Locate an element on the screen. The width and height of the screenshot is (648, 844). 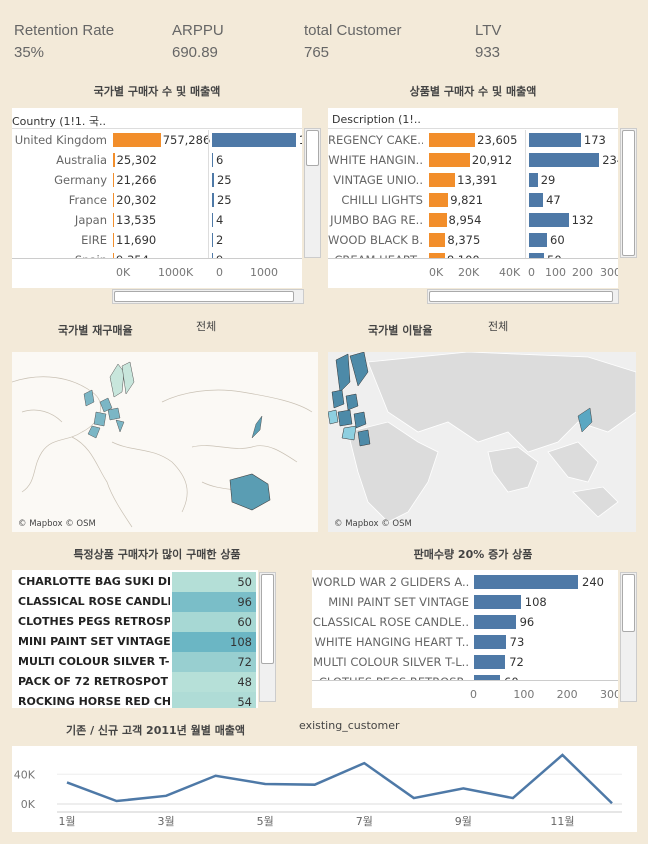
line-y-tick: 0K is located at coordinates (28, 804).